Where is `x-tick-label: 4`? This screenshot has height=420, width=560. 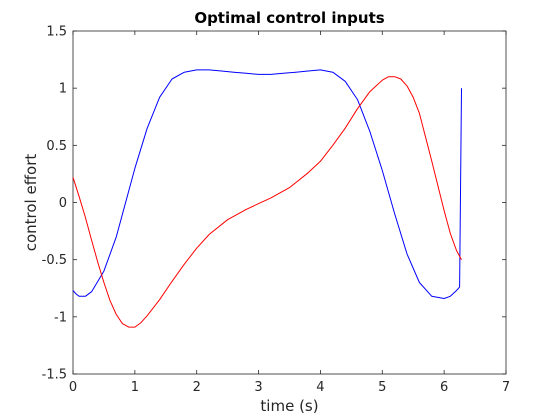
x-tick-label: 4 is located at coordinates (320, 387).